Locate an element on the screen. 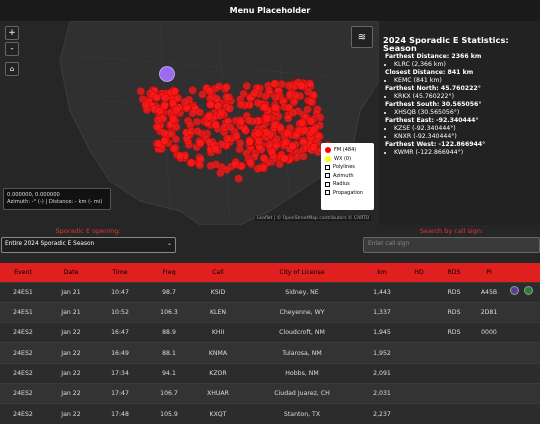 The height and width of the screenshot is (424, 540). stat-label: Closest Distance: 841 km is located at coordinates (429, 72).